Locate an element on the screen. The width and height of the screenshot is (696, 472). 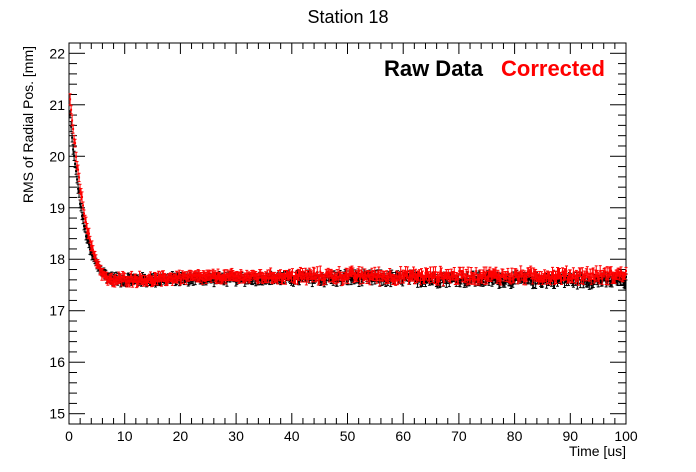
x-tick-label: 60 is located at coordinates (403, 436).